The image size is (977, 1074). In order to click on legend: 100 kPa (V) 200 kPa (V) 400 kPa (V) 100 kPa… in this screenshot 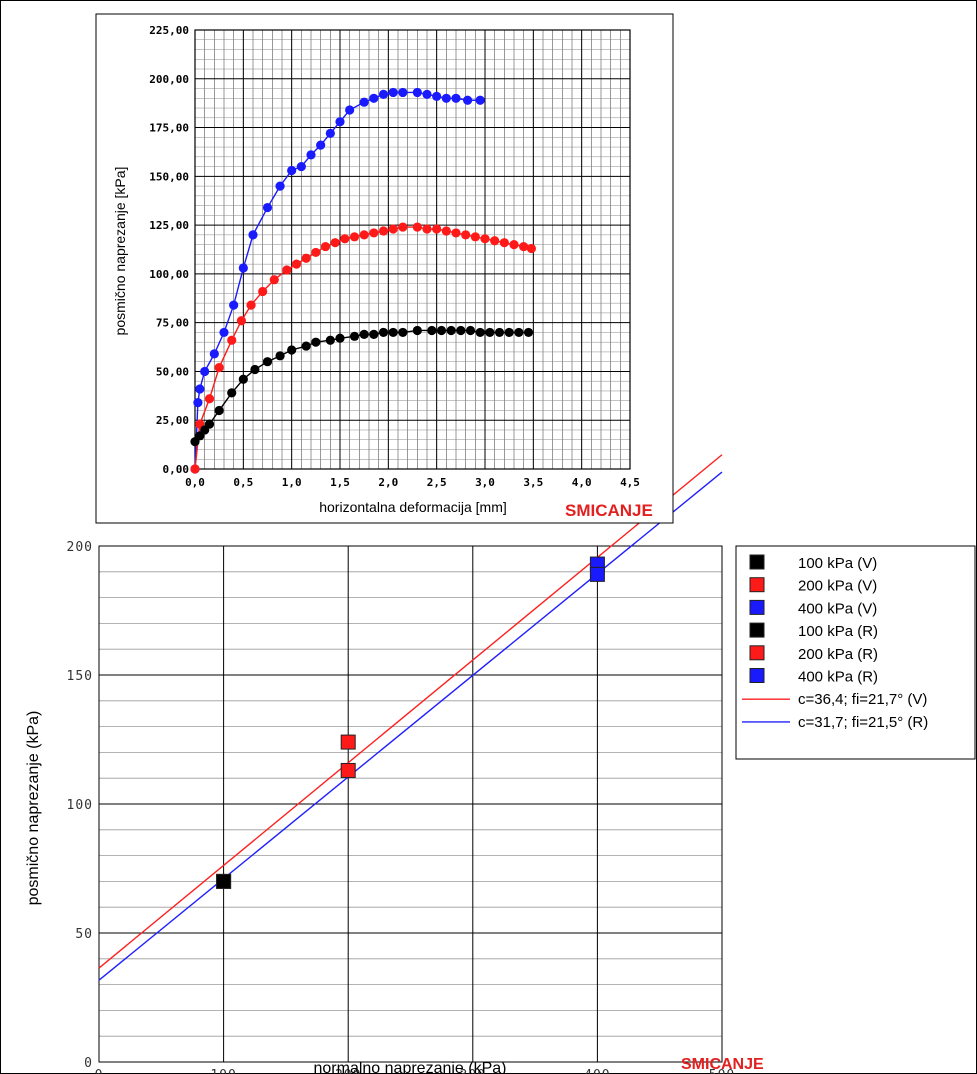, I will do `click(855, 652)`.